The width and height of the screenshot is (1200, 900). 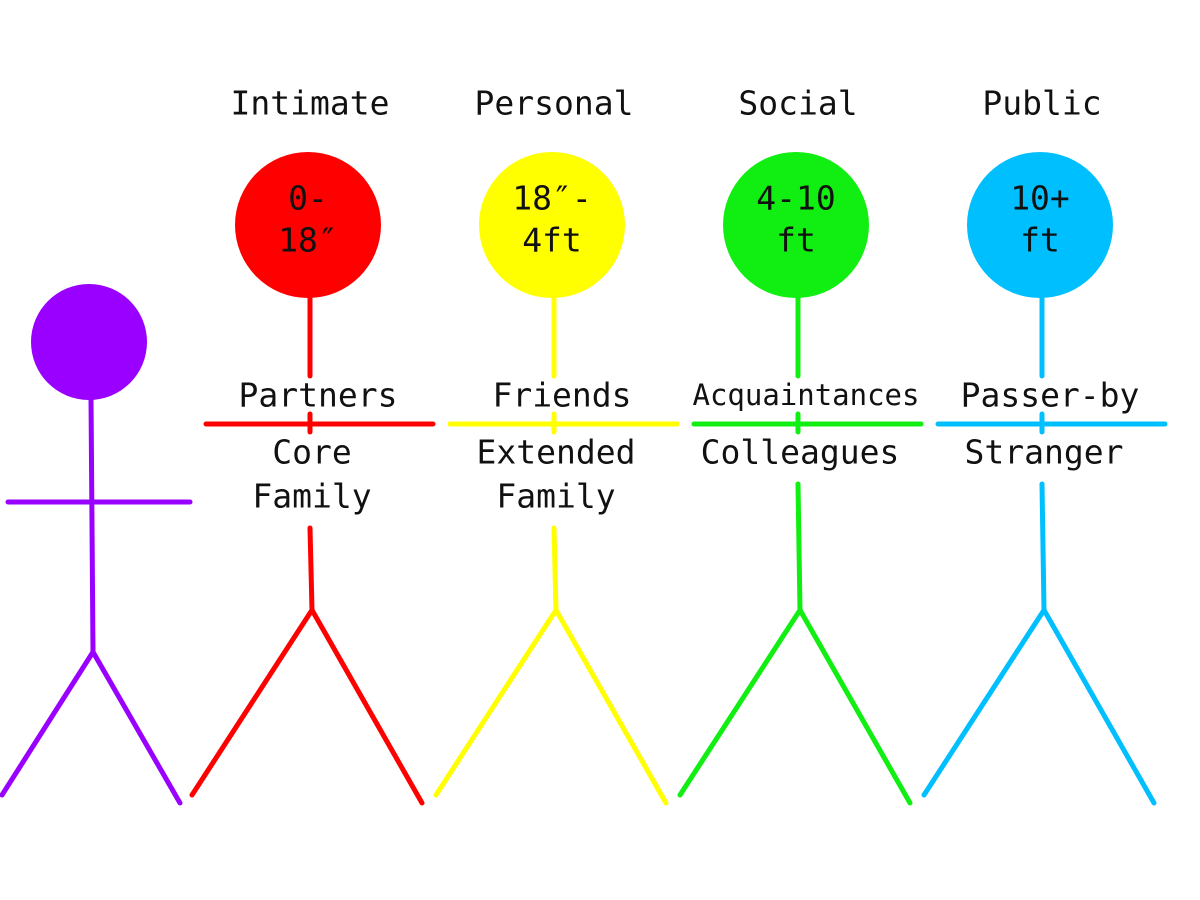 What do you see at coordinates (1050, 395) in the screenshot?
I see `zone-upper-label: Passer-by` at bounding box center [1050, 395].